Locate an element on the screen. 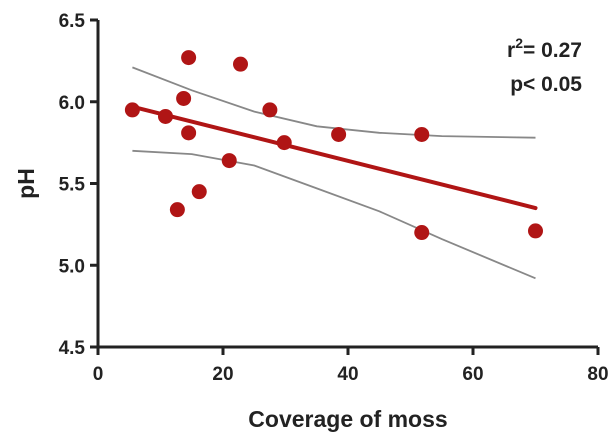 The width and height of the screenshot is (616, 435). r-squared-symbol: r is located at coordinates (511, 50).